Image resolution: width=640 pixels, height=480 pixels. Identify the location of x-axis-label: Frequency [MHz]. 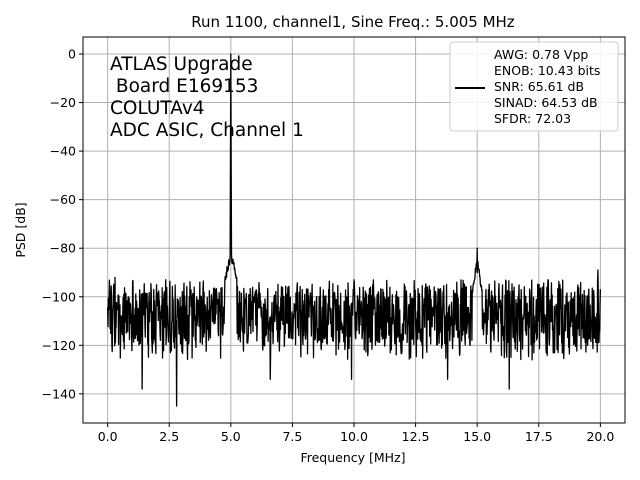
(352, 457).